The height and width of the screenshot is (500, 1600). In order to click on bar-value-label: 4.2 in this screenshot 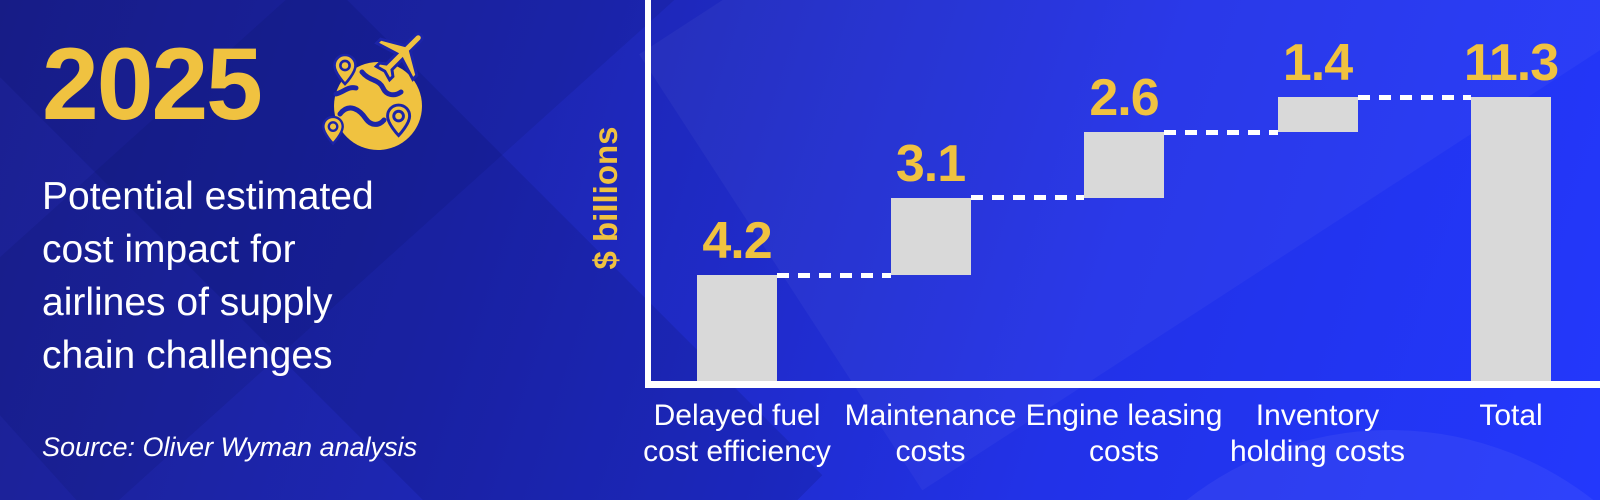, I will do `click(737, 241)`.